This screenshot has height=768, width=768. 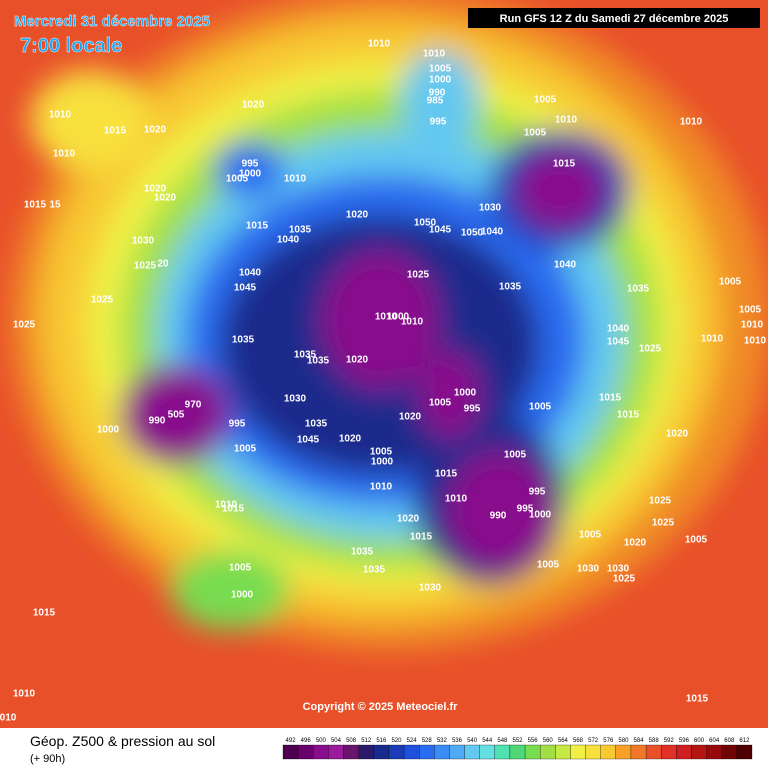 I want to click on legend-label: 600, so click(x=699, y=741).